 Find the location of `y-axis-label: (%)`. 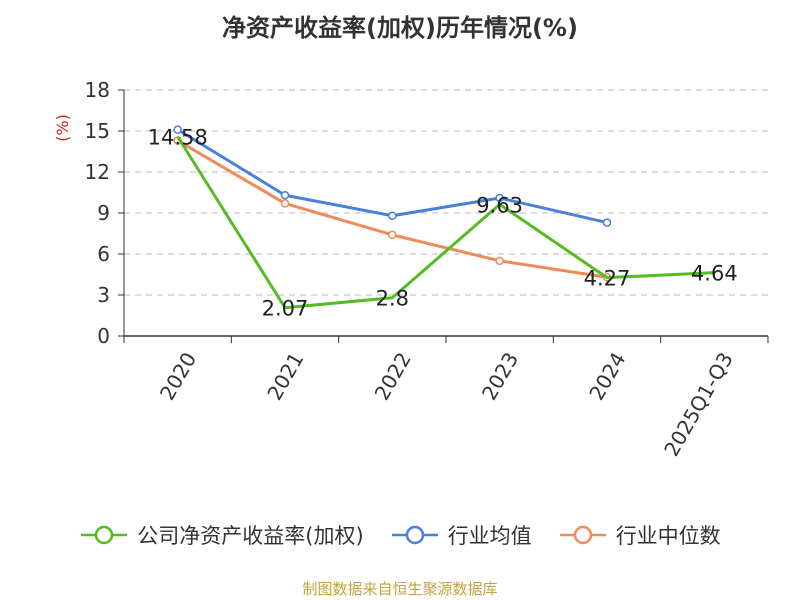

y-axis-label: (%) is located at coordinates (62, 128).